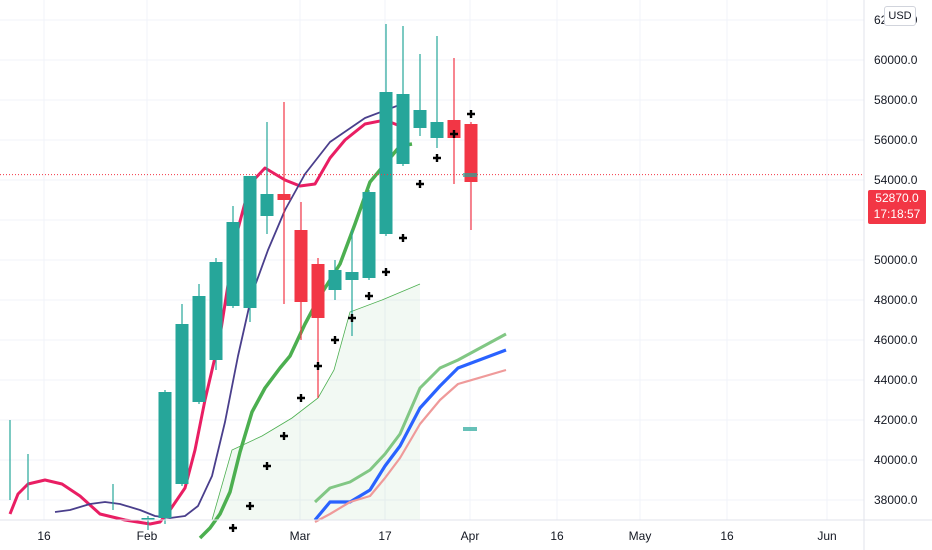 The image size is (932, 550). Describe the element at coordinates (896, 420) in the screenshot. I see `y-tick-label: 42000.0` at that location.